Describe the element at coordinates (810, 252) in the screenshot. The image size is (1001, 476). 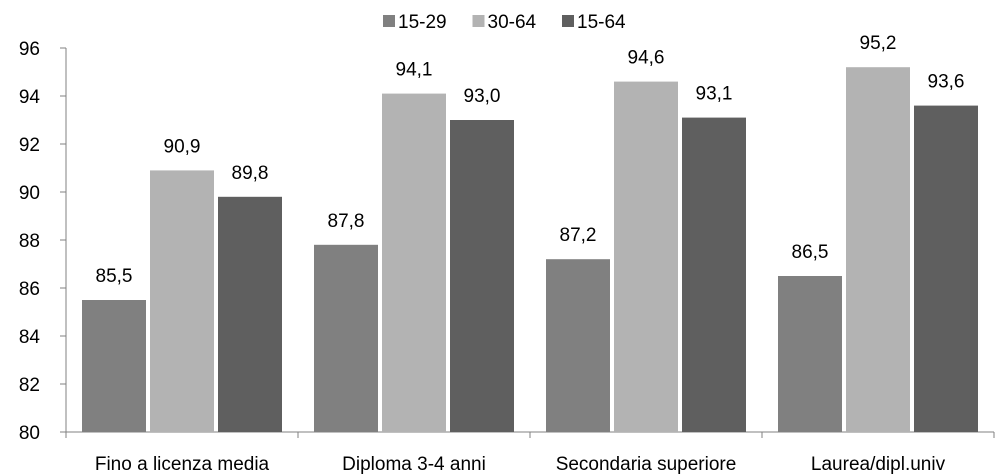
I see `data-label: 86,5` at that location.